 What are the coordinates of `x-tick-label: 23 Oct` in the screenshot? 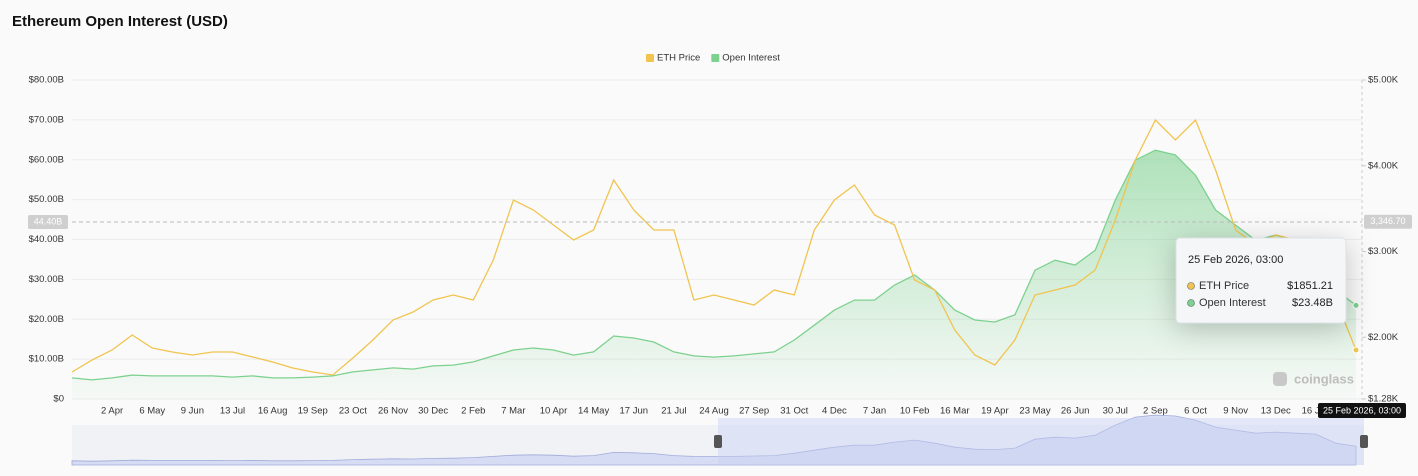 It's located at (353, 411).